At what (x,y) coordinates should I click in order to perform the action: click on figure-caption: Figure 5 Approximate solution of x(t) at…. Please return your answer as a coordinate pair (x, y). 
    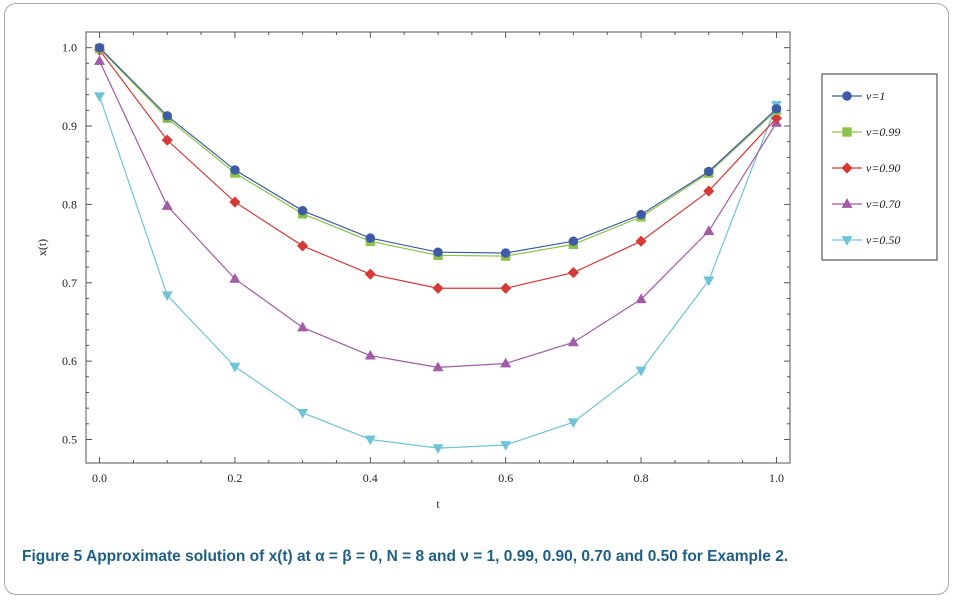
    Looking at the image, I should click on (405, 556).